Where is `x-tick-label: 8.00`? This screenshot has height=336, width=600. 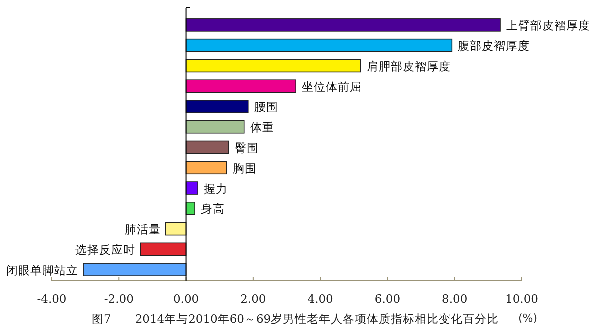 x-tick-label: 8.00 is located at coordinates (455, 299).